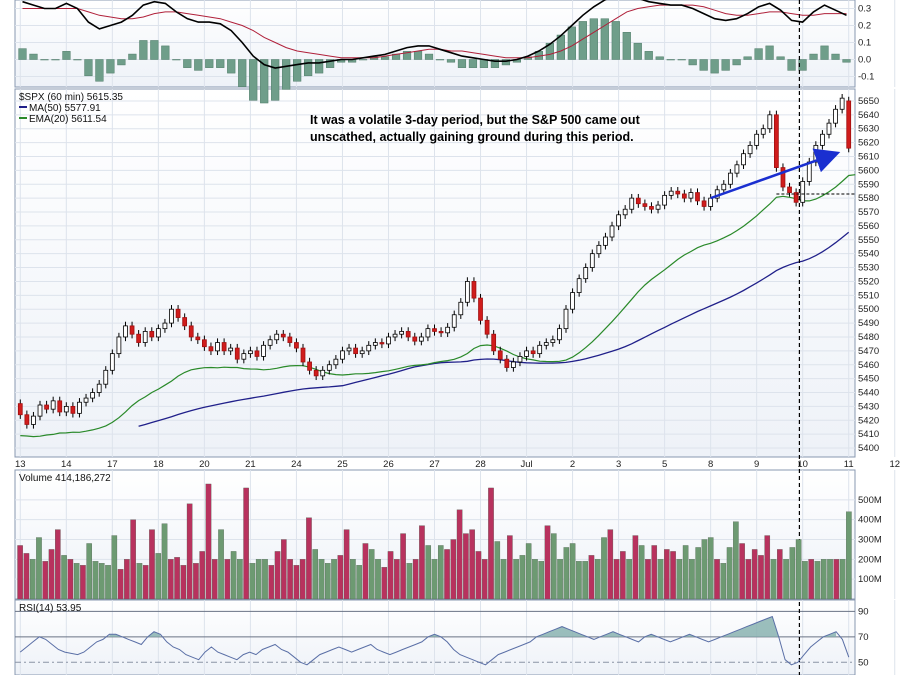  What do you see at coordinates (849, 464) in the screenshot?
I see `date-tick-label: 11` at bounding box center [849, 464].